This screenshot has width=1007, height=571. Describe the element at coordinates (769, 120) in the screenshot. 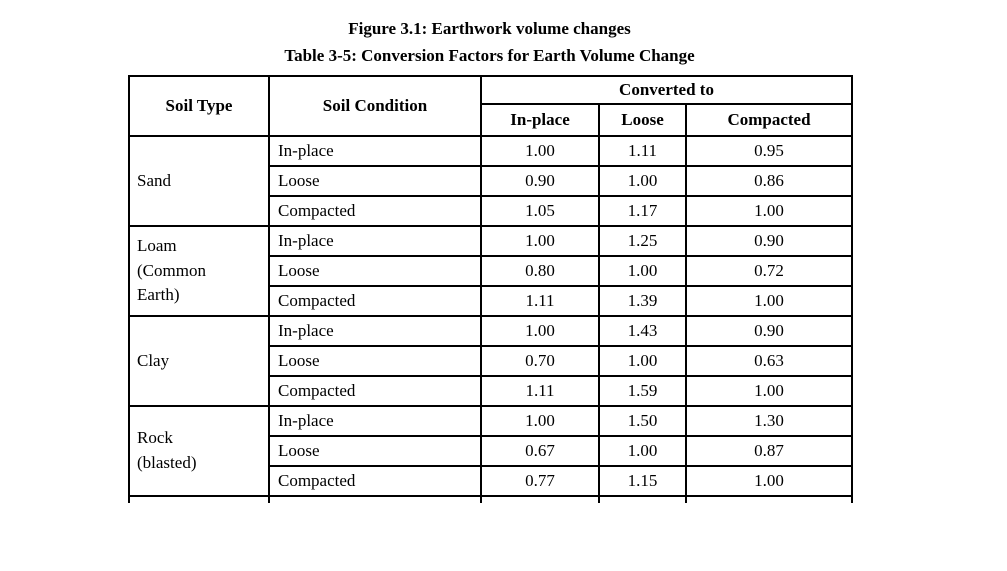

I see `column-header-compacted: Compacted` at that location.